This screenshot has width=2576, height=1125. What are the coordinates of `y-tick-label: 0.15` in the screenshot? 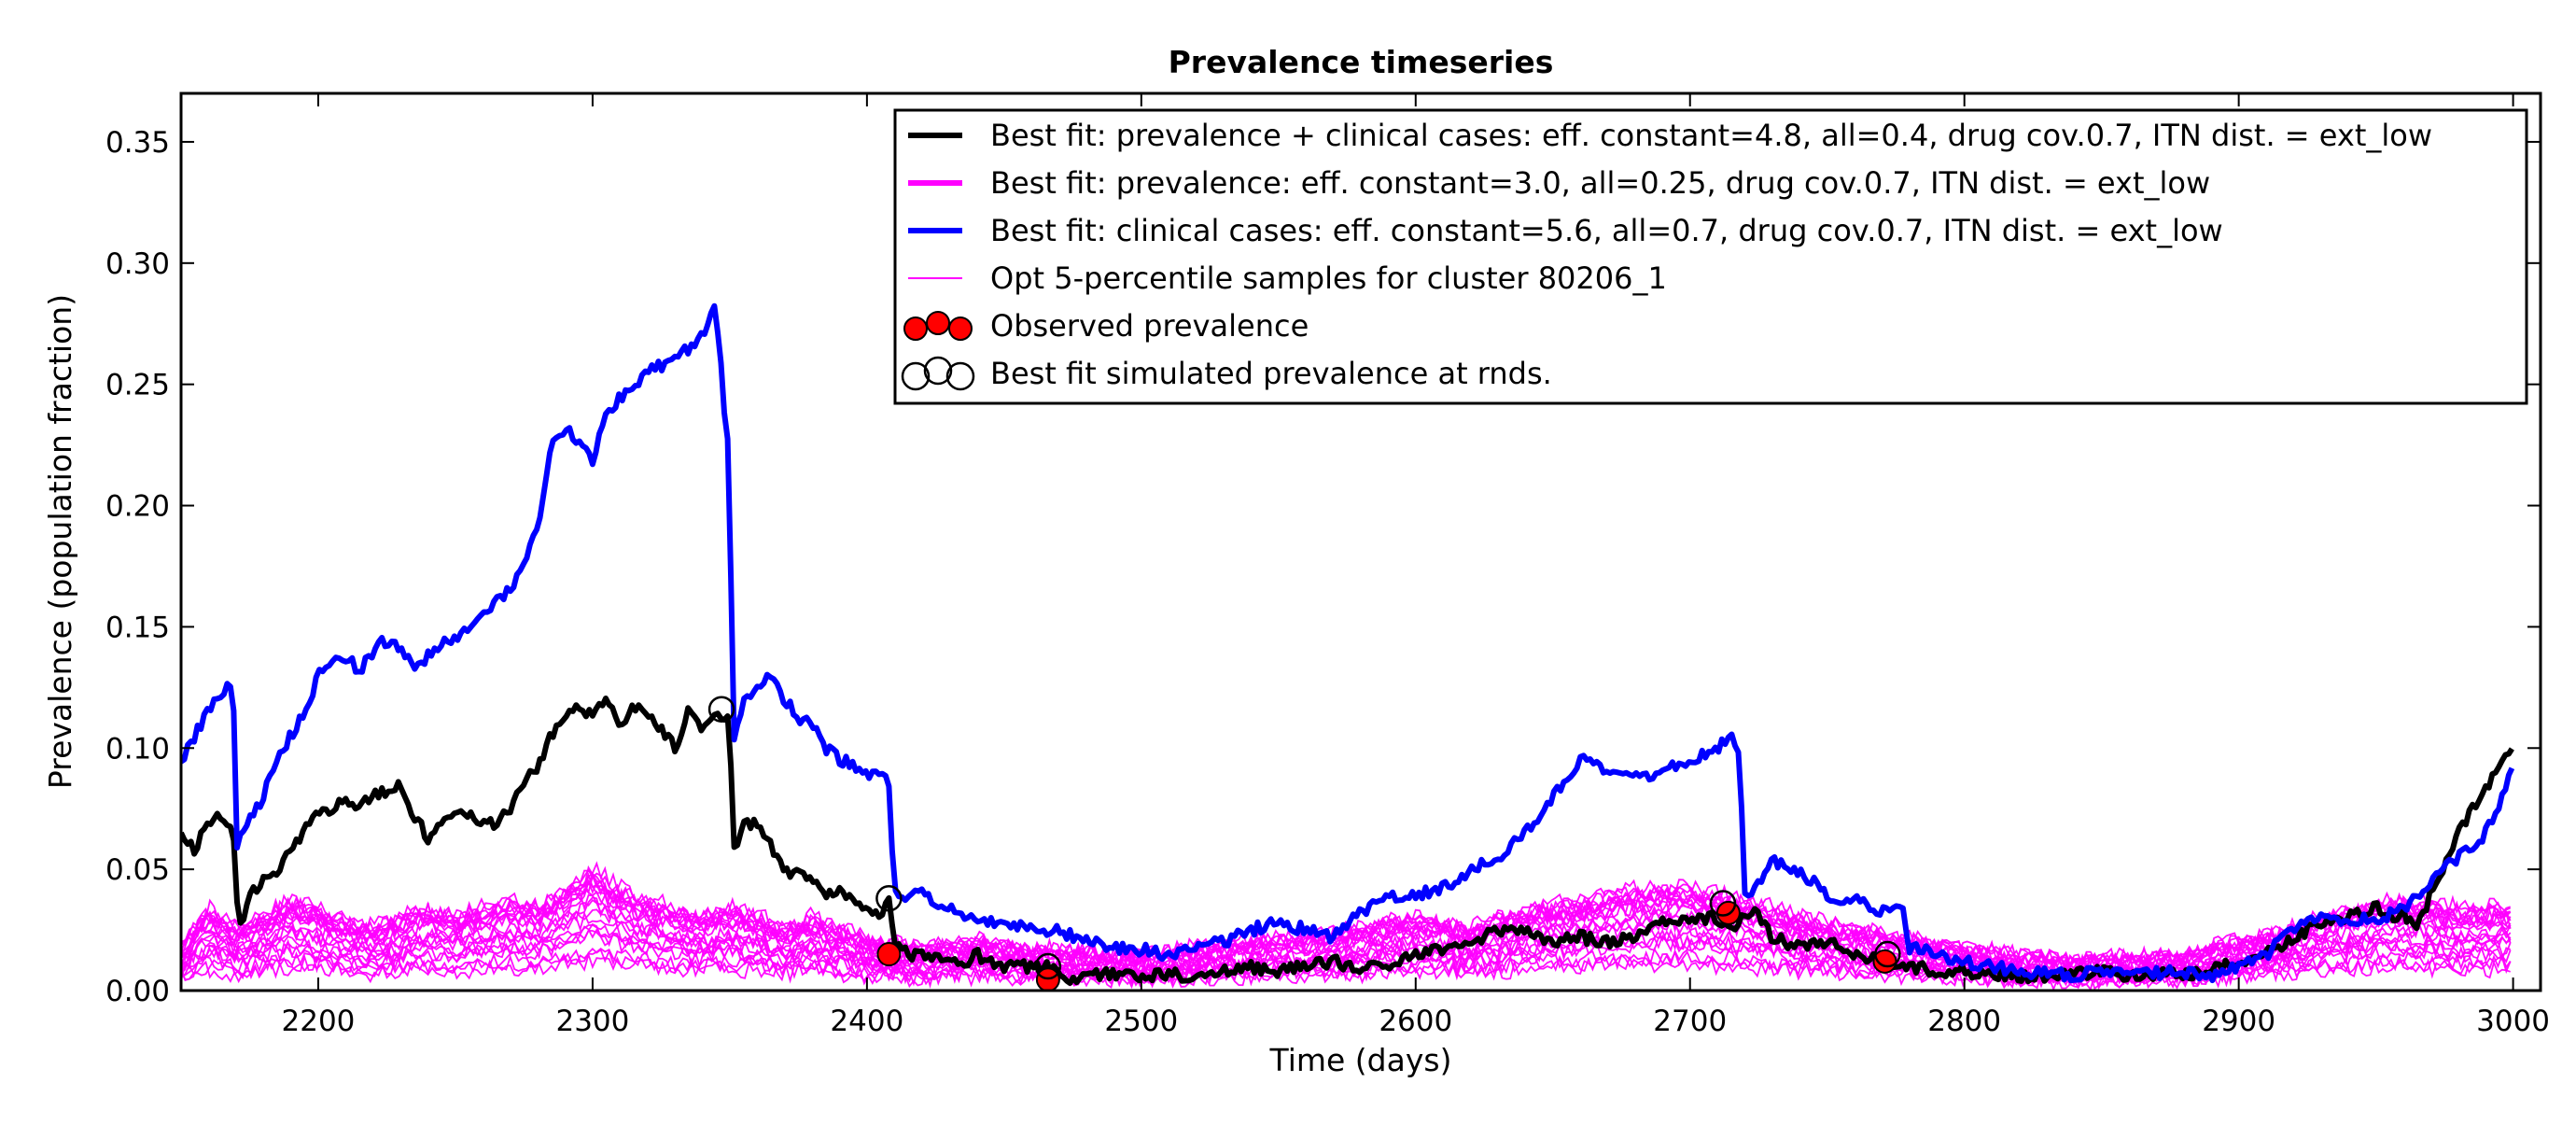 It's located at (137, 627).